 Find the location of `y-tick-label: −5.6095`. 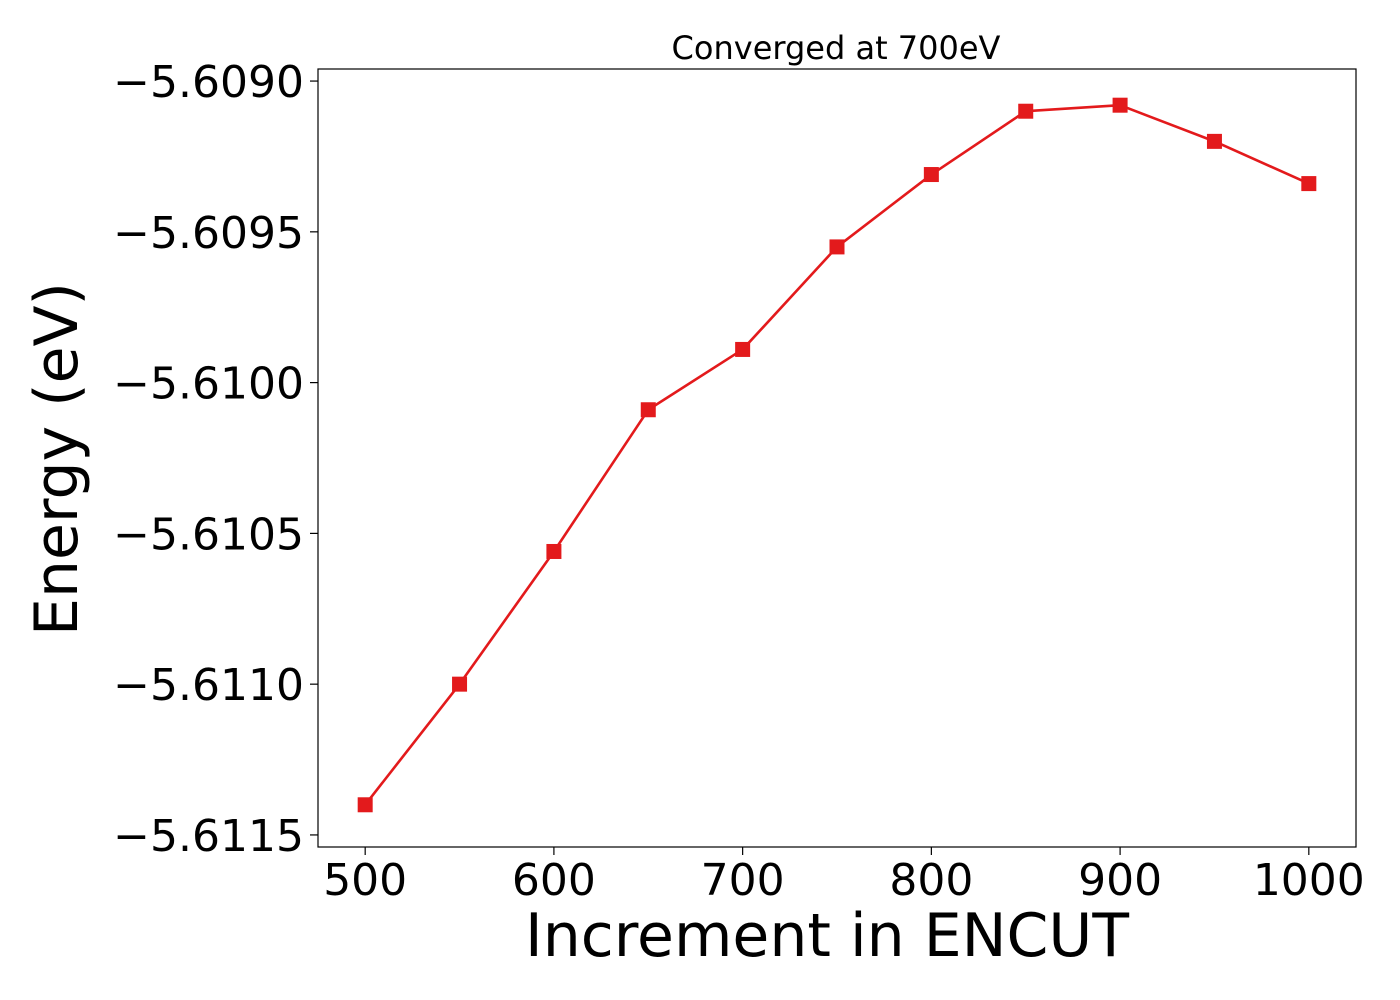

y-tick-label: −5.6095 is located at coordinates (208, 233).